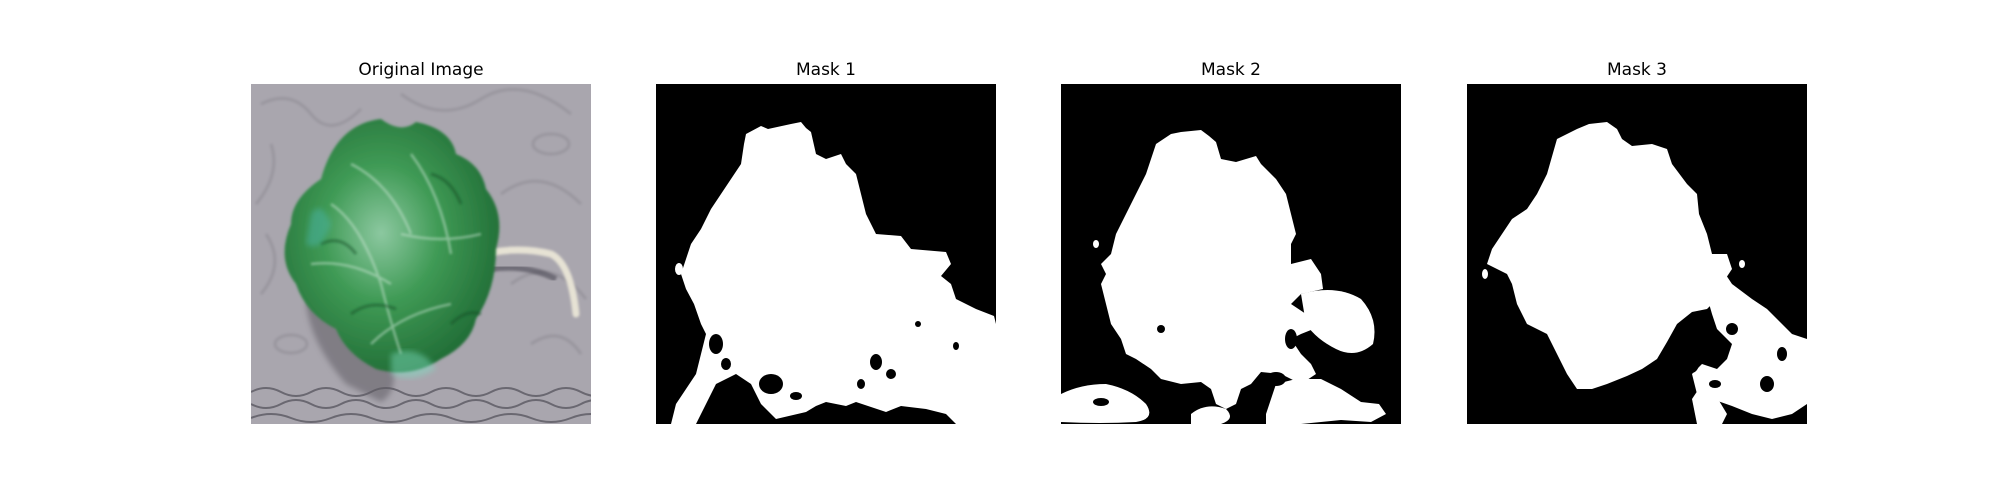  What do you see at coordinates (1230, 70) in the screenshot?
I see `mask-2-title: Mask 2` at bounding box center [1230, 70].